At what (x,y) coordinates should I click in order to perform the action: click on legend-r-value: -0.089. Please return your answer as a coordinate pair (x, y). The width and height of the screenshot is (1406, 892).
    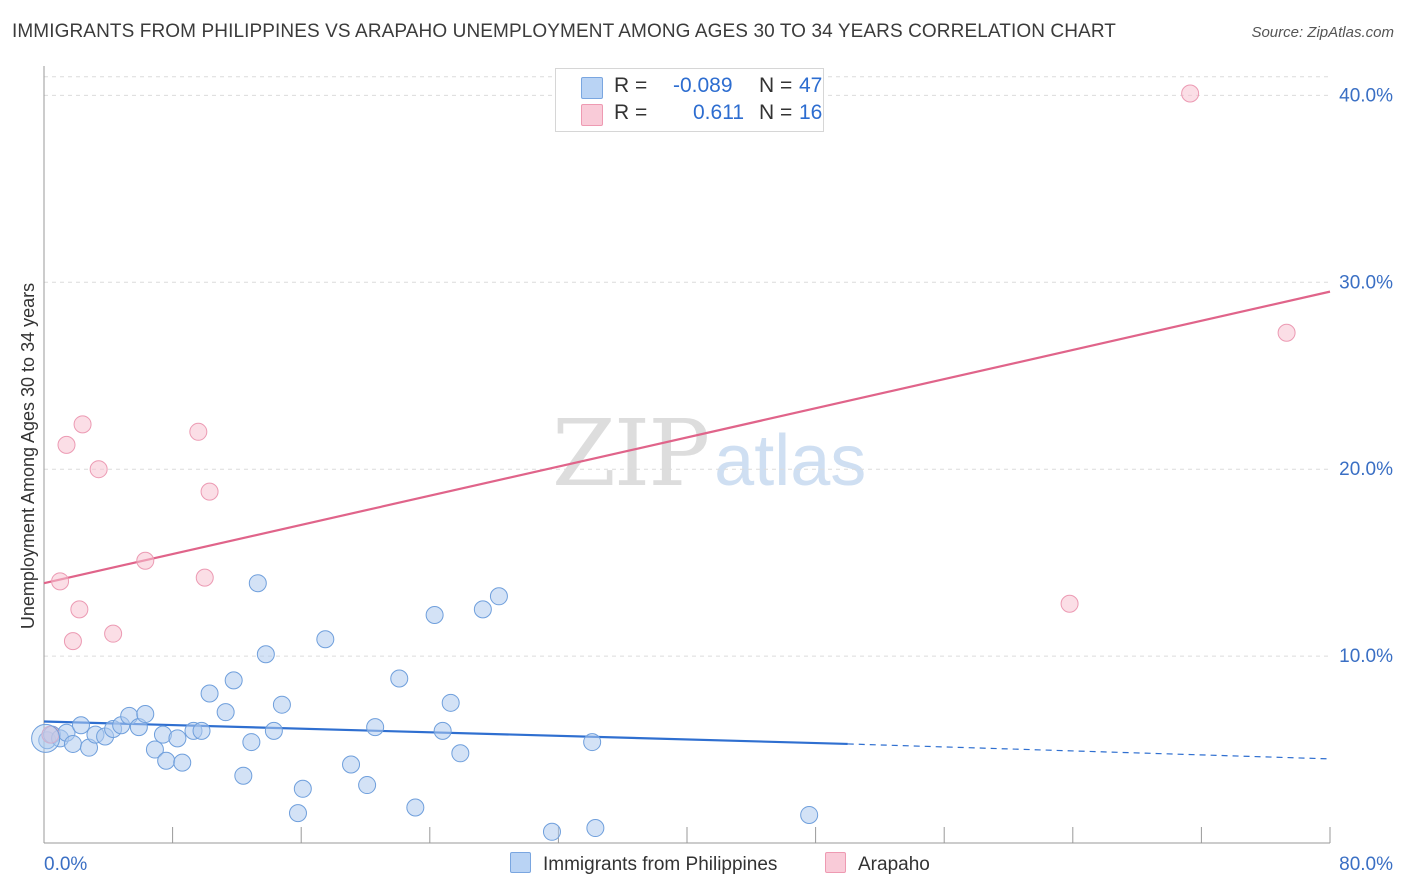
    Looking at the image, I should click on (703, 85).